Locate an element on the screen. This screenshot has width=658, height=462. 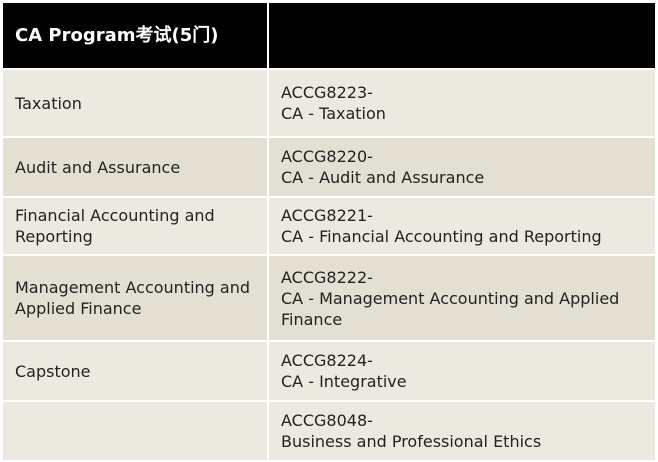
course-code: ACCG8223- is located at coordinates (327, 92).